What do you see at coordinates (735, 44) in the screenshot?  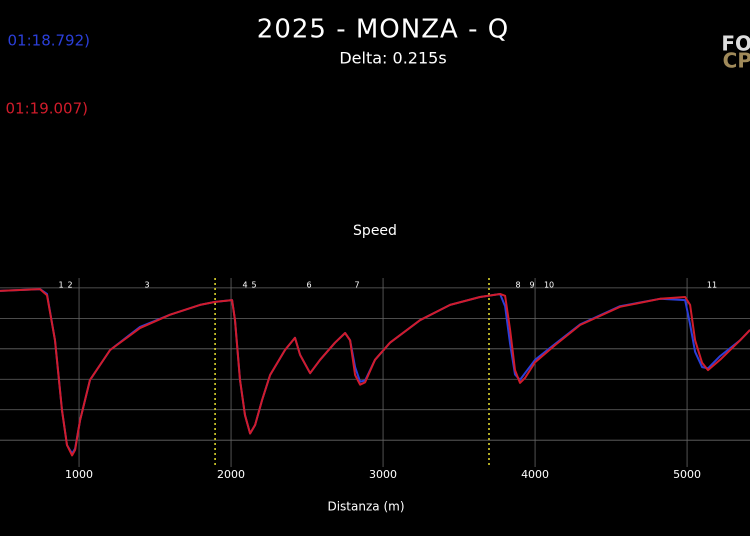 I see `logo-text: FO` at bounding box center [735, 44].